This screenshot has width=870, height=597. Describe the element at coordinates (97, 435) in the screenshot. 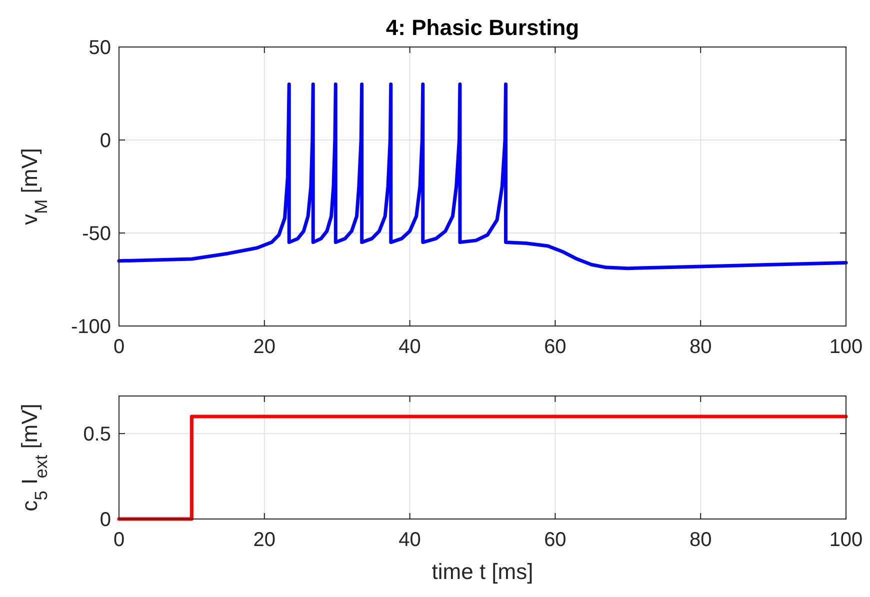

I see `y-tick-label: 0.5` at that location.